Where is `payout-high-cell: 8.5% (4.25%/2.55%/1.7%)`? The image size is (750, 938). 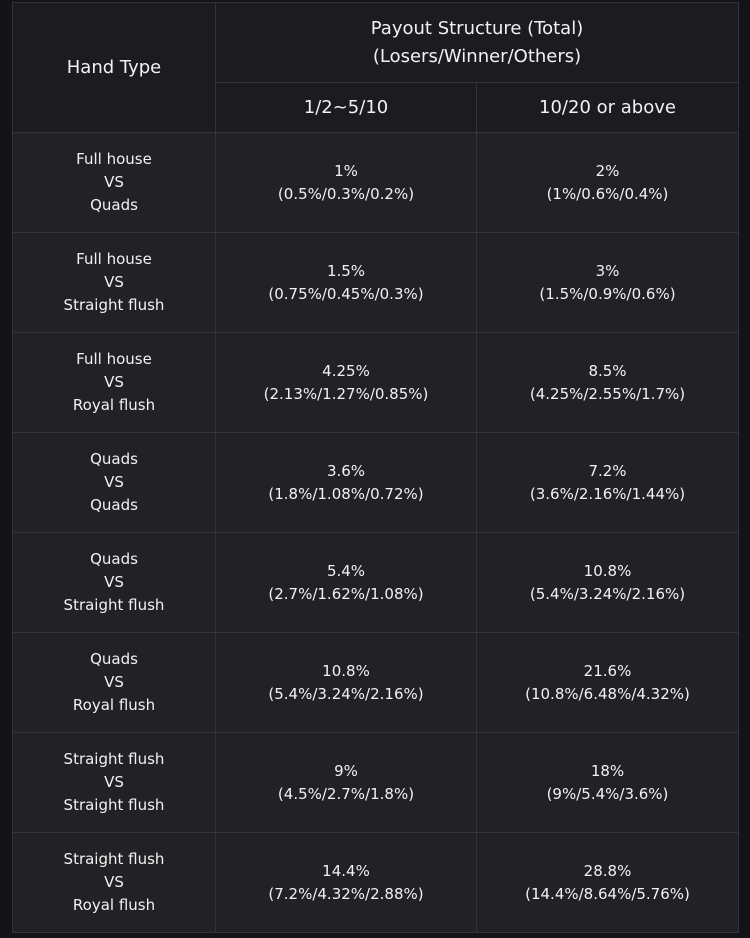 payout-high-cell: 8.5% (4.25%/2.55%/1.7%) is located at coordinates (607, 382).